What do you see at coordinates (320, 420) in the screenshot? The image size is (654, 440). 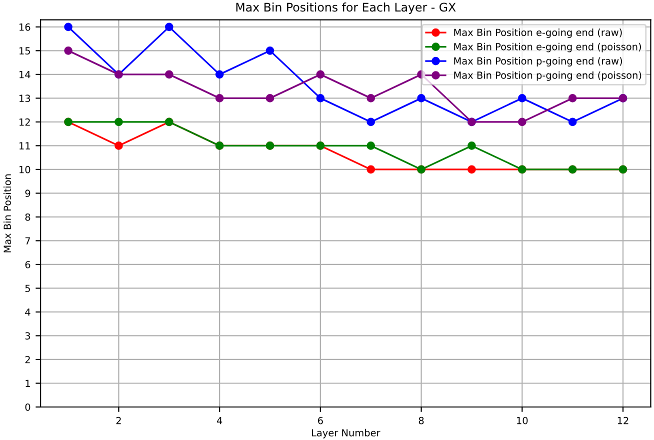 I see `x-tick-label: 6` at bounding box center [320, 420].